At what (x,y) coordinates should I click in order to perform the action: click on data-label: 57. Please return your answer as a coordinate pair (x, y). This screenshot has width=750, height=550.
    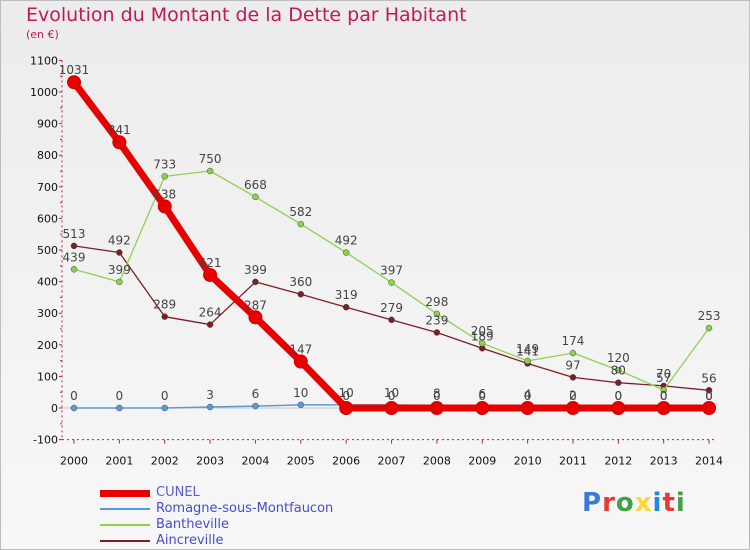
    Looking at the image, I should click on (663, 378).